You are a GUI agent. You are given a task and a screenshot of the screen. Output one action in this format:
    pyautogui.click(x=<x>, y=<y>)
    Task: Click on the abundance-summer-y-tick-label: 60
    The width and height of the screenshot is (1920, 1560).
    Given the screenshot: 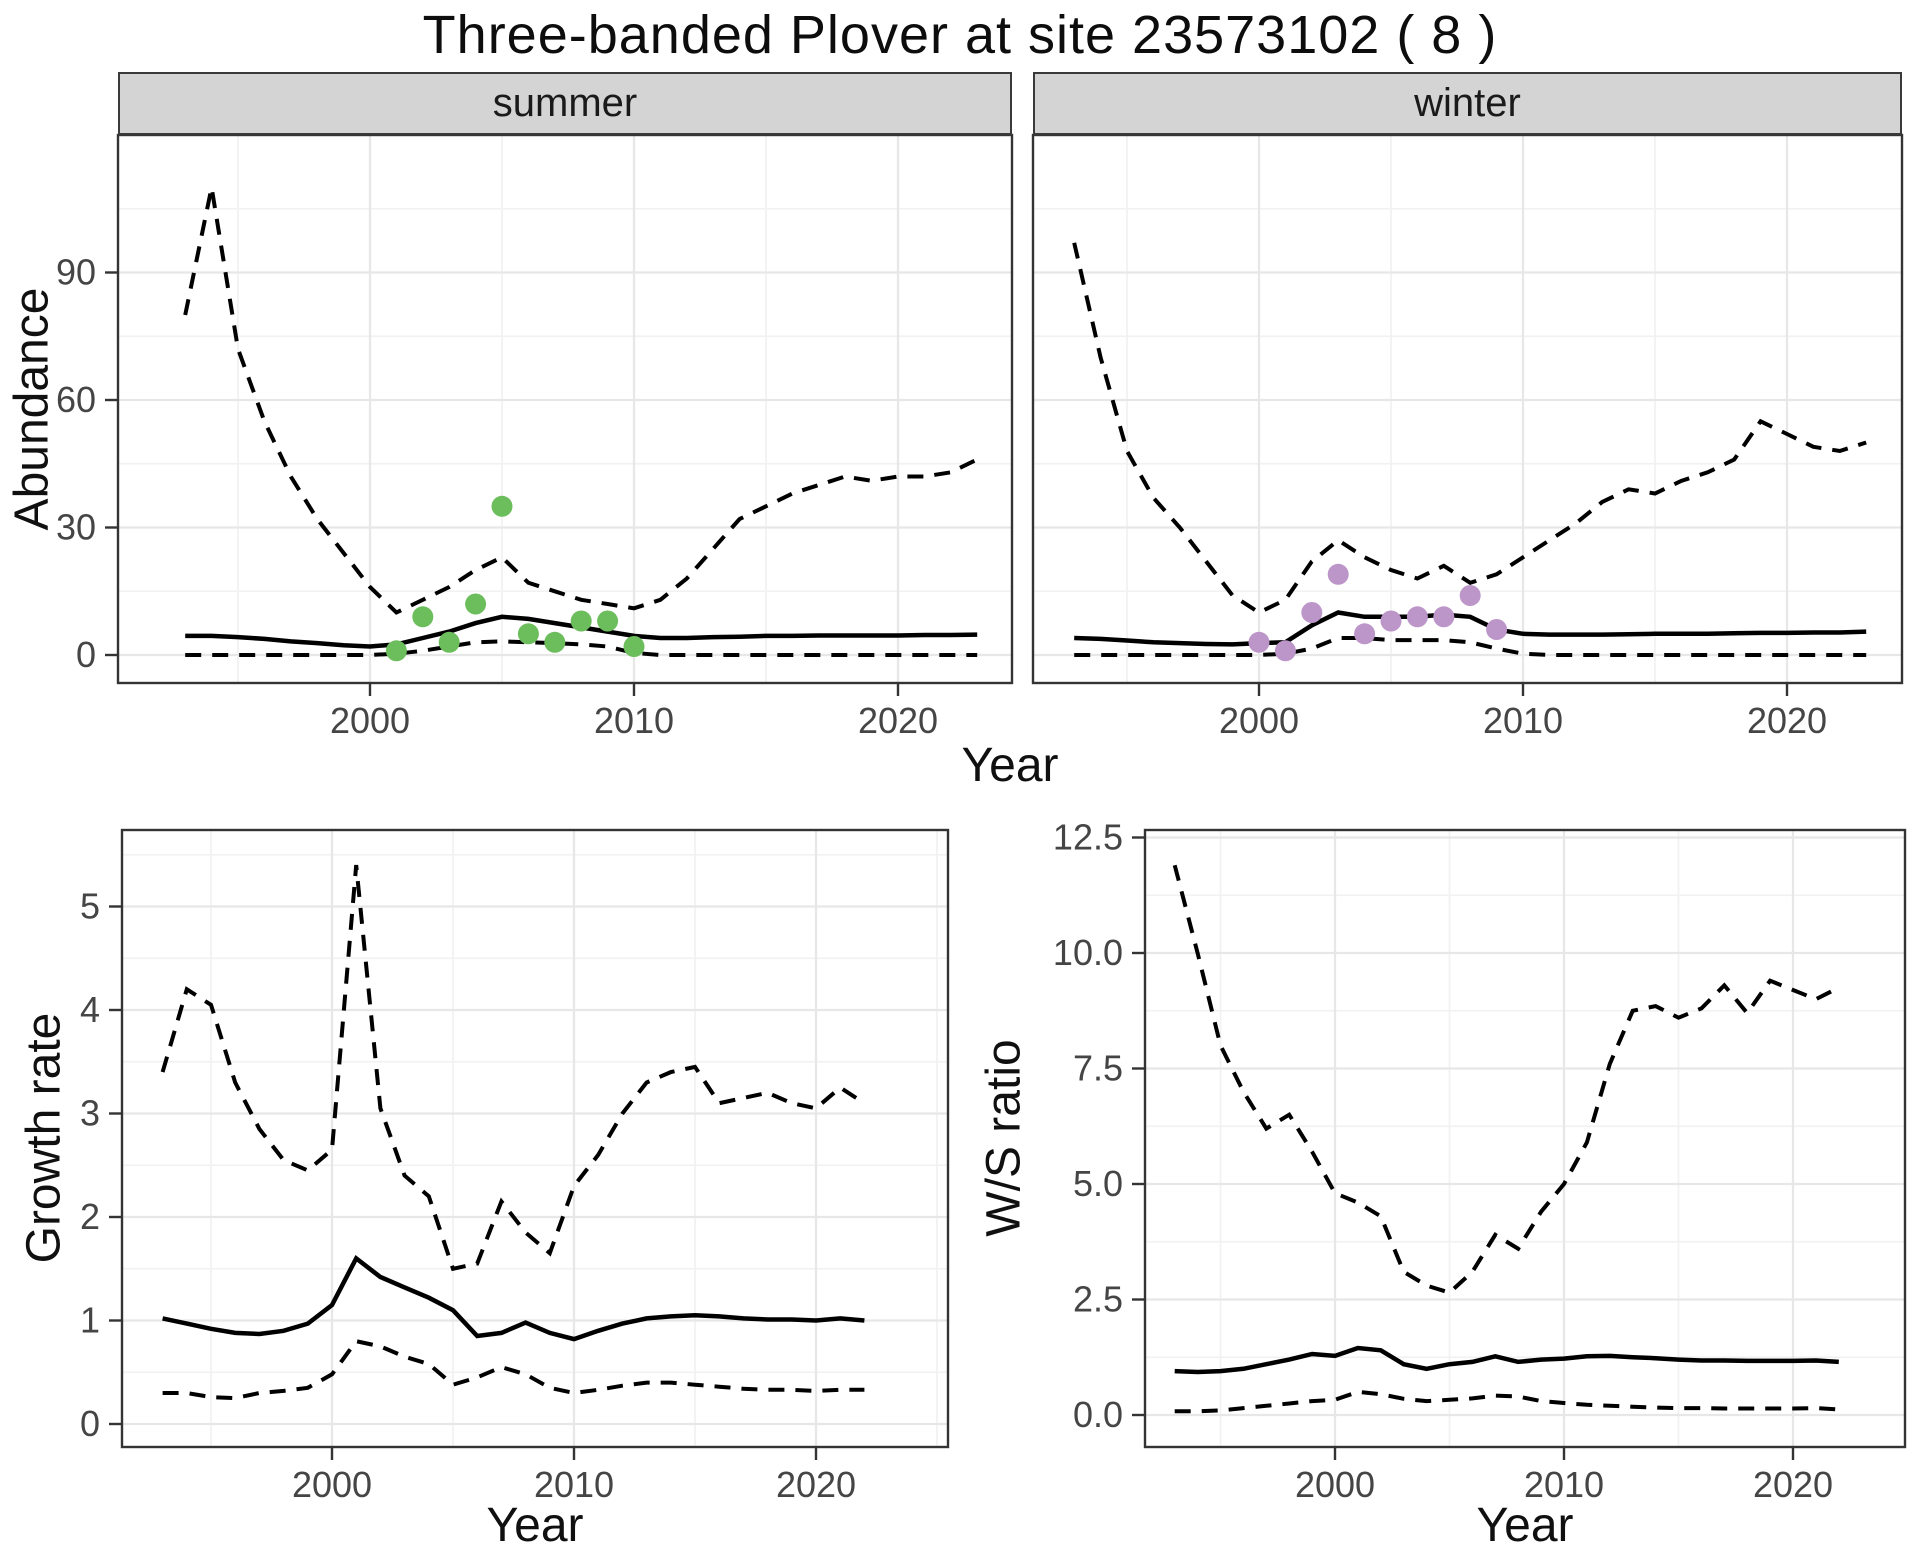 What is the action you would take?
    pyautogui.click(x=76, y=399)
    